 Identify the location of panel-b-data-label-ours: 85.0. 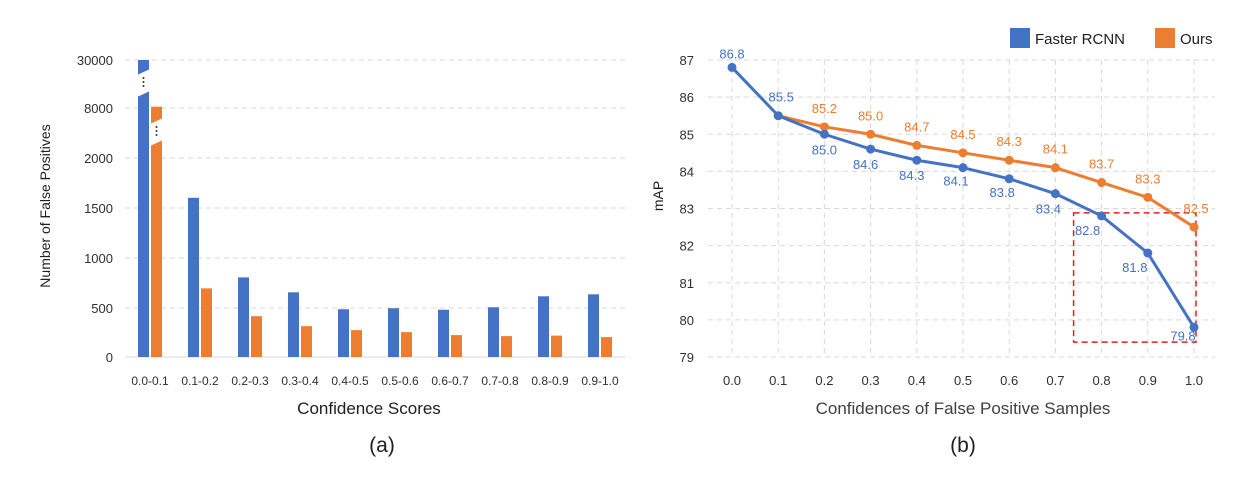
(870, 115).